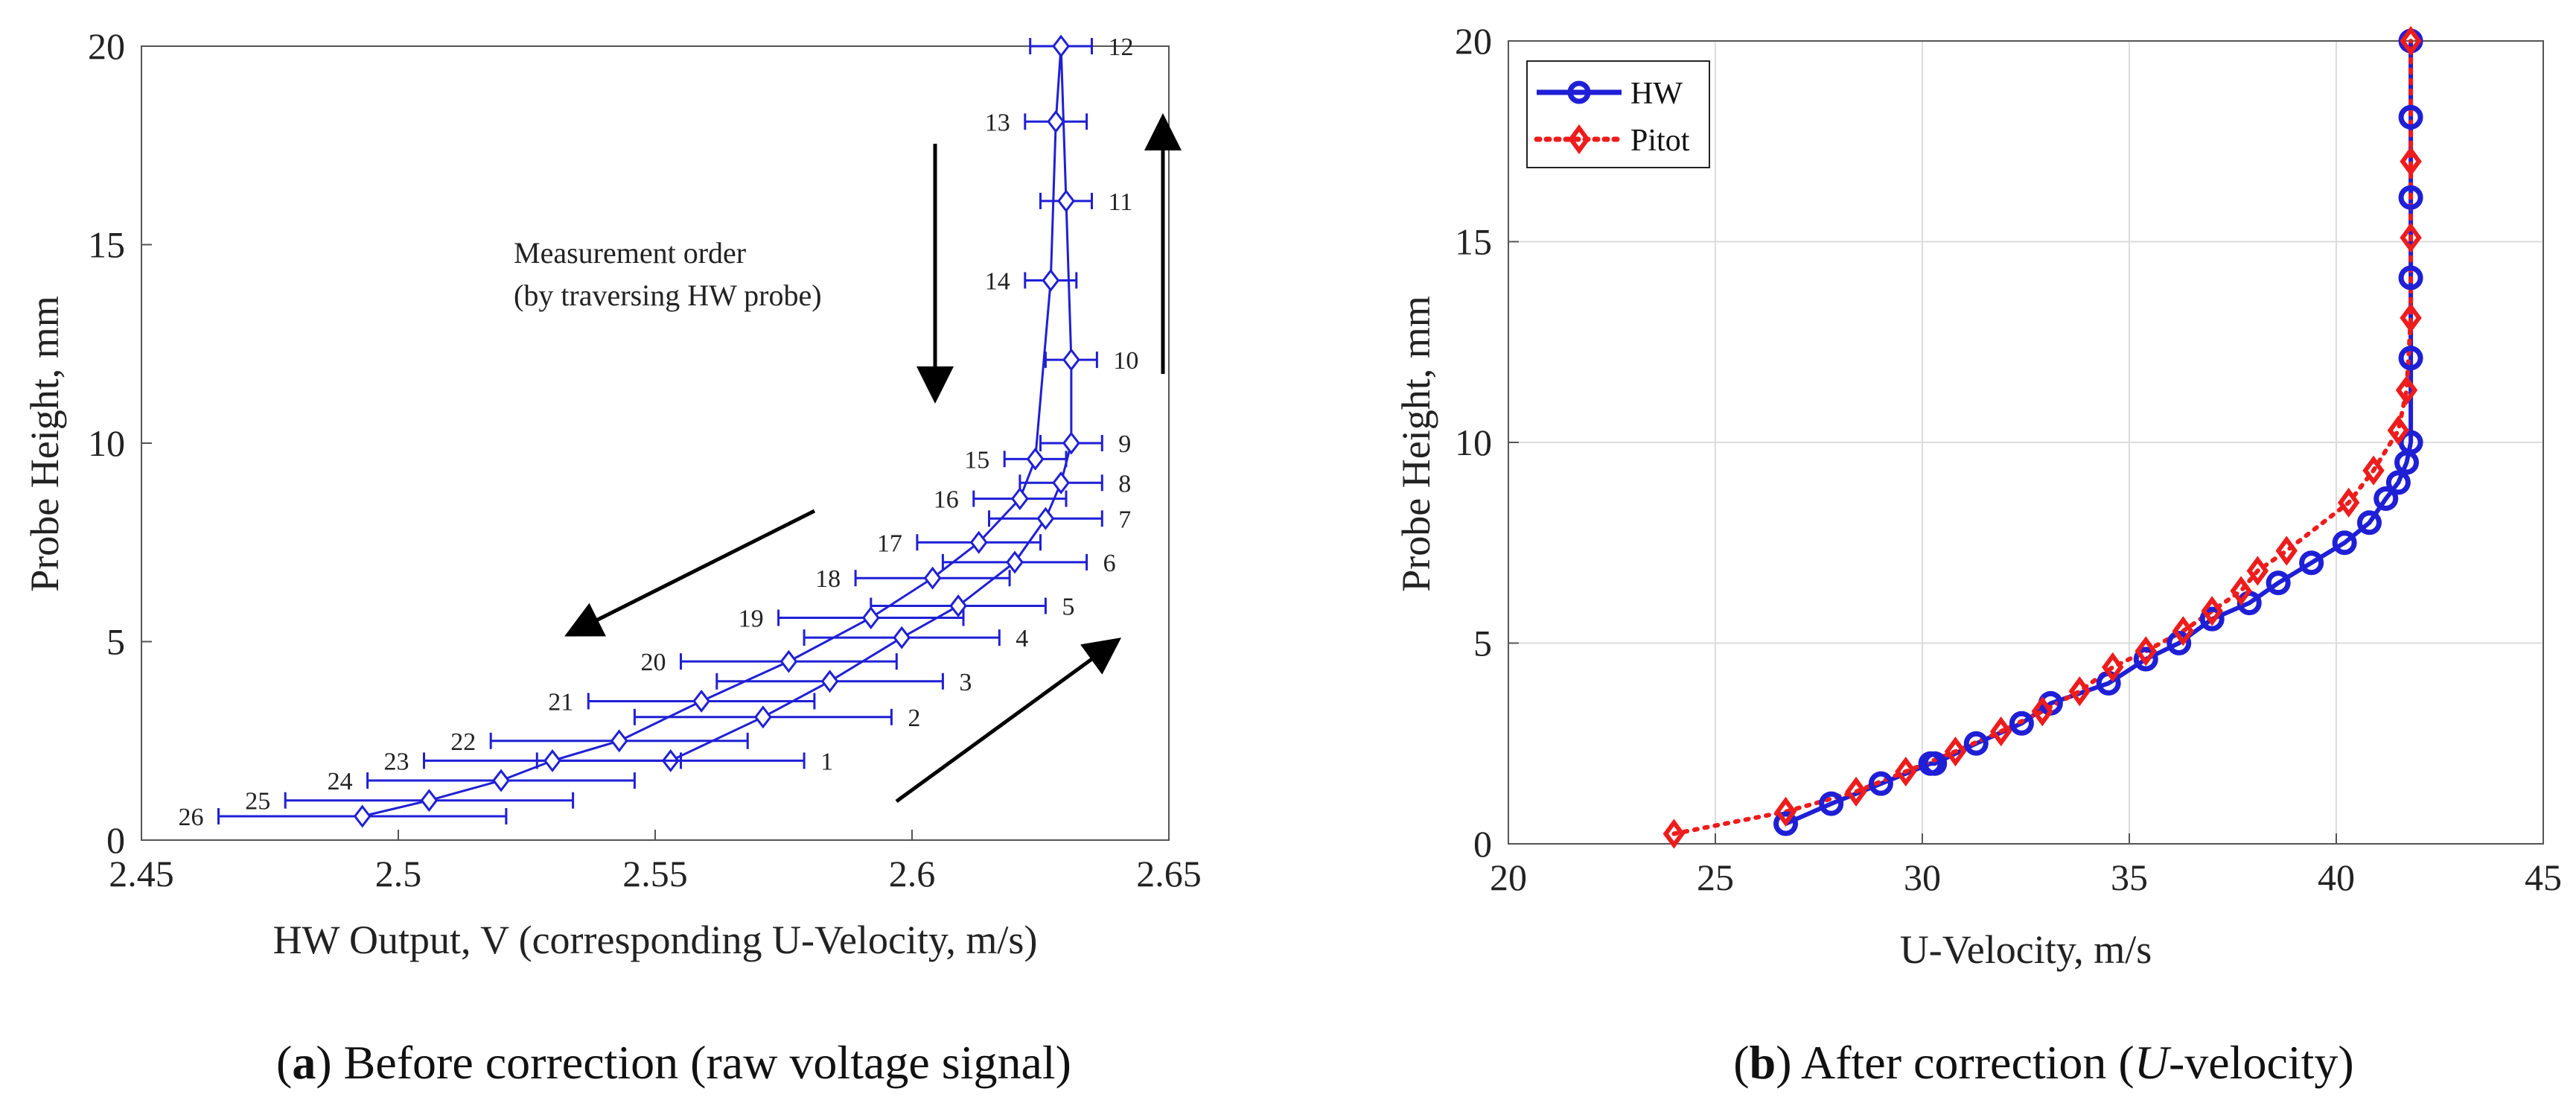 The image size is (2576, 1103). I want to click on chart-b-y-tick-label: 5, so click(1482, 643).